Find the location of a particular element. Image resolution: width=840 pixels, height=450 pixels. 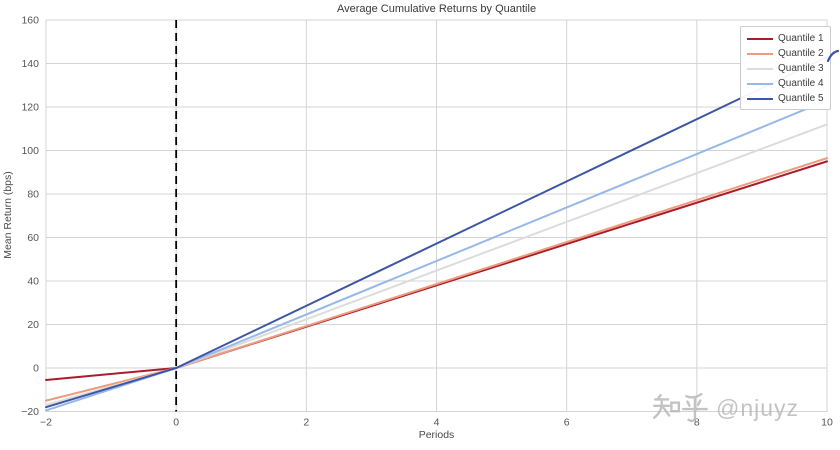

y-tick-label: 140 is located at coordinates (30, 64).